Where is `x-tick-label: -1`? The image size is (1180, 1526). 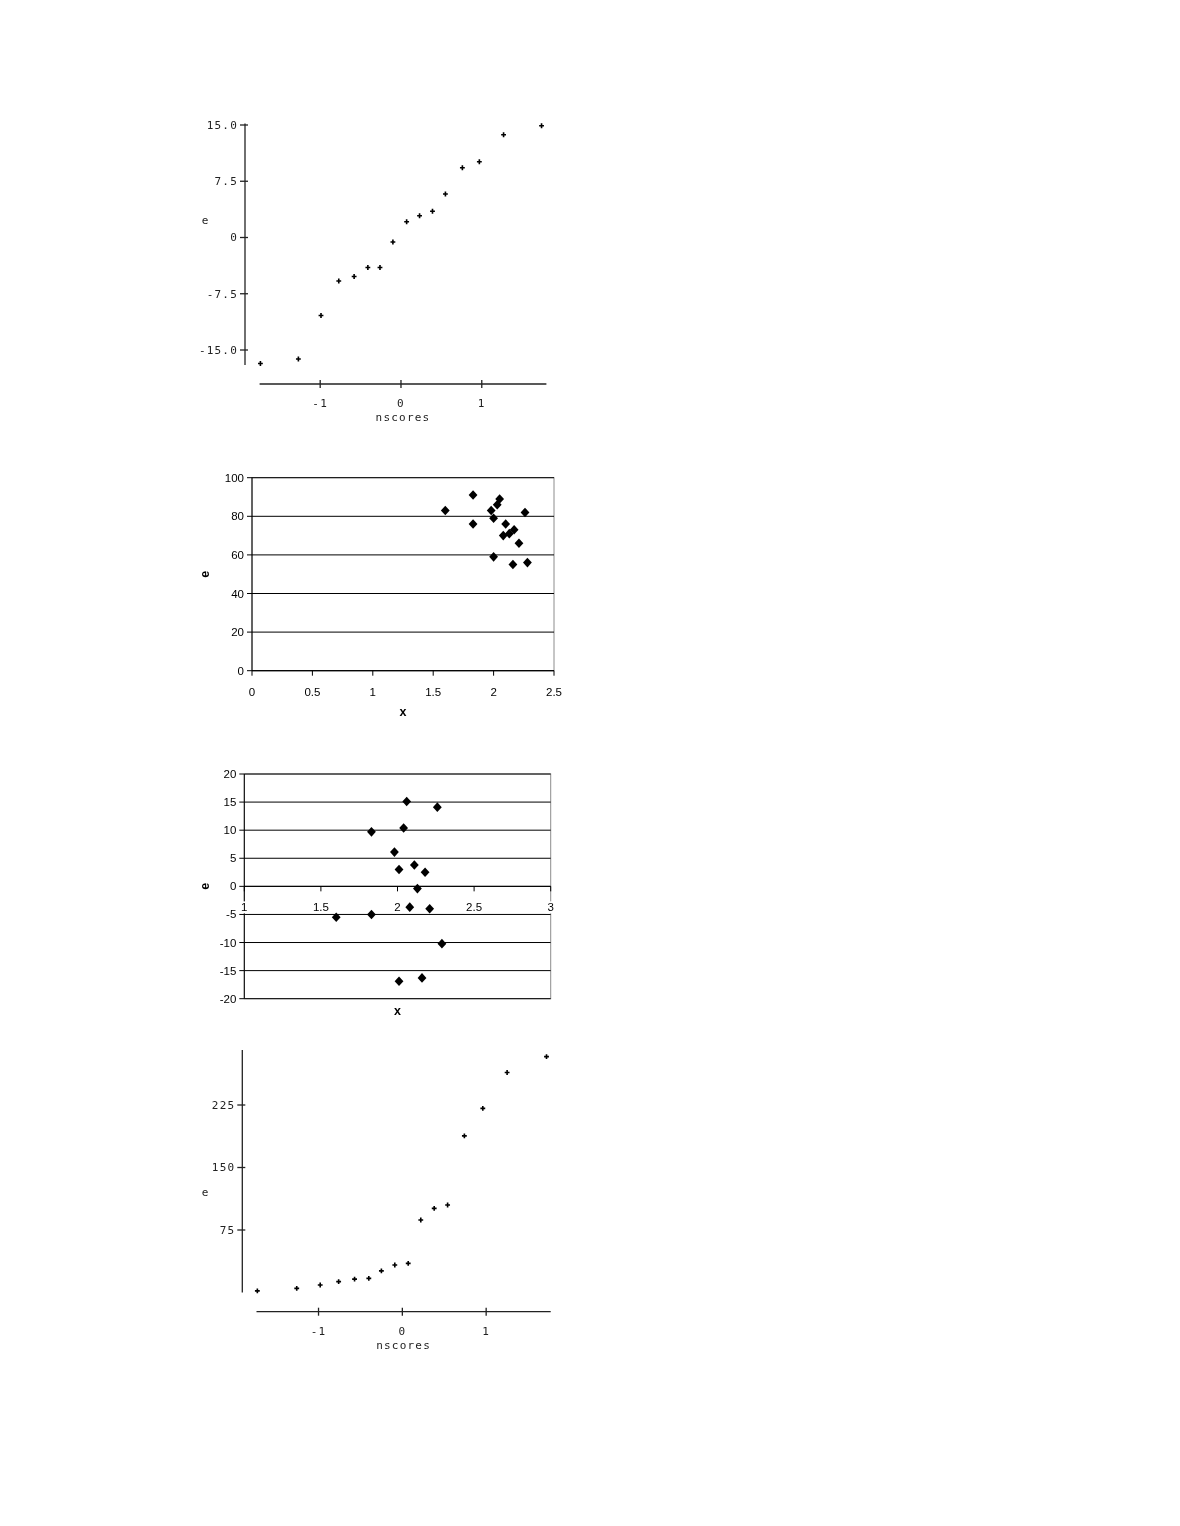
x-tick-label: -1 is located at coordinates (320, 403).